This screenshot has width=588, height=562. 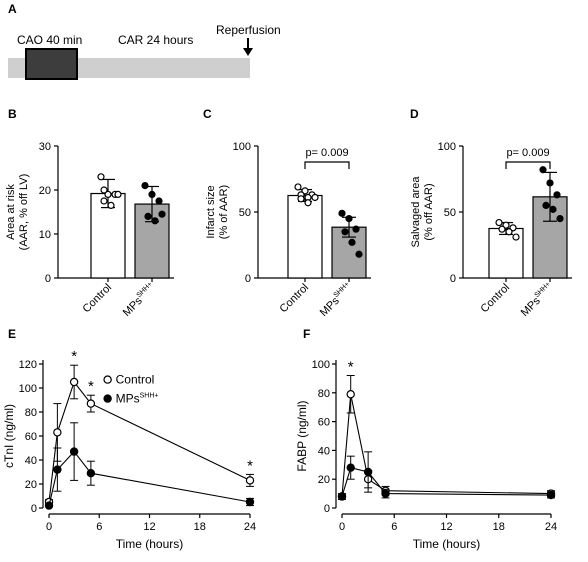 What do you see at coordinates (137, 399) in the screenshot?
I see `legend-label: MPsSHH+` at bounding box center [137, 399].